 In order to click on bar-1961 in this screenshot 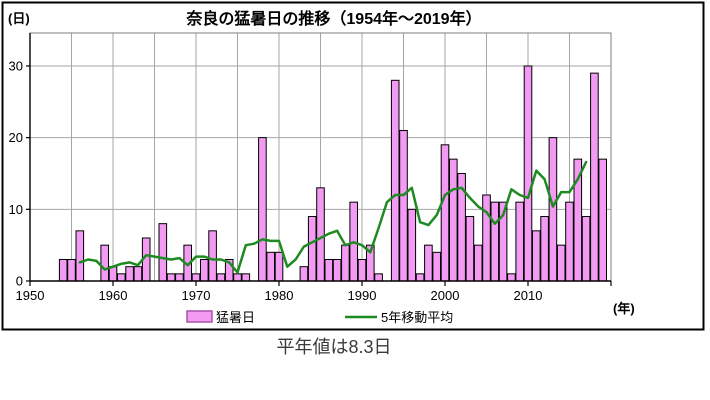, I will do `click(121, 277)`.